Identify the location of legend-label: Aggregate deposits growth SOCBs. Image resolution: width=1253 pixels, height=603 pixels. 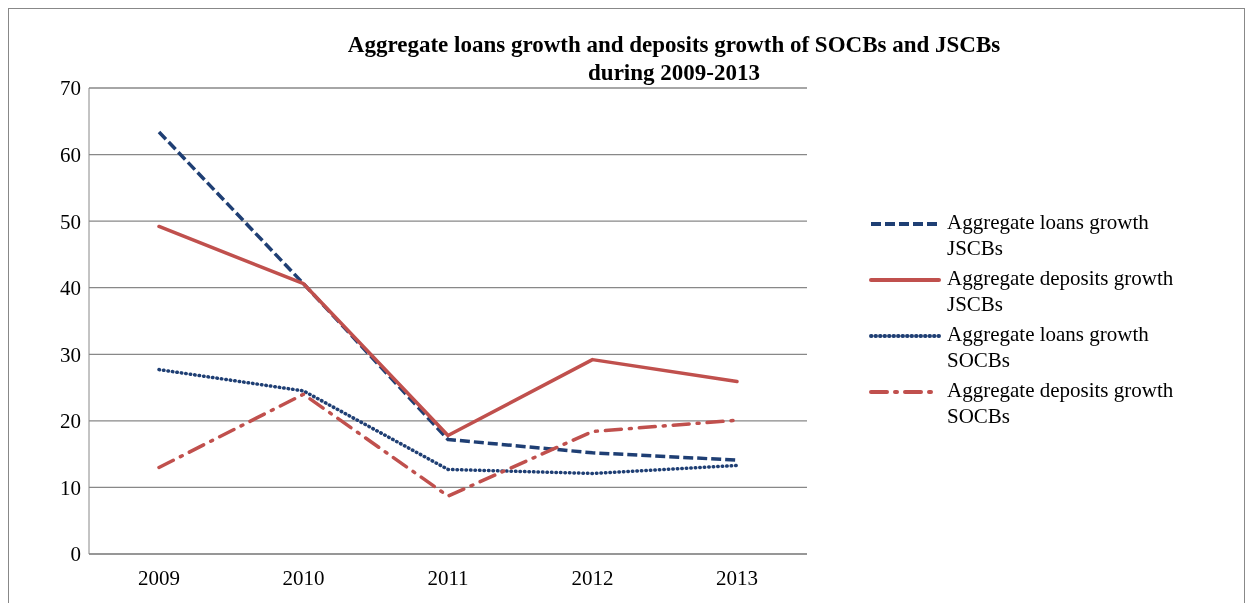
(1061, 403).